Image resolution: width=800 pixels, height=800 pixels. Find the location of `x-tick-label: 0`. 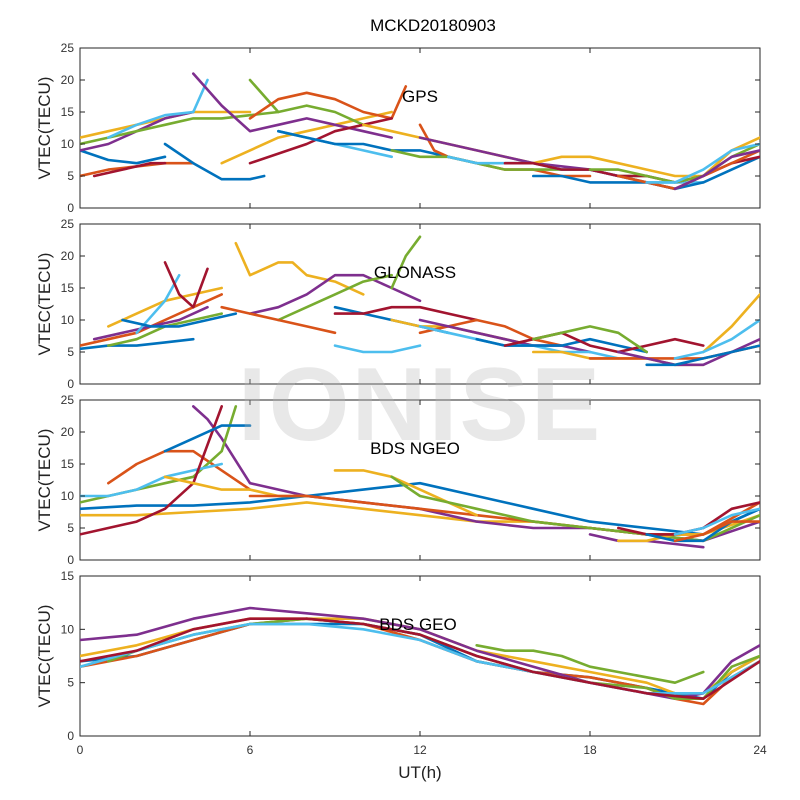

x-tick-label: 0 is located at coordinates (80, 750).